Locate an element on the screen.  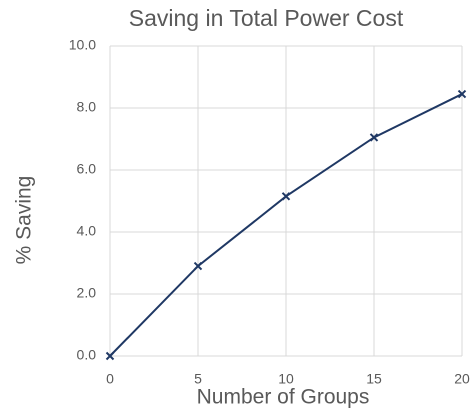
x-tick-label: 0 is located at coordinates (110, 379).